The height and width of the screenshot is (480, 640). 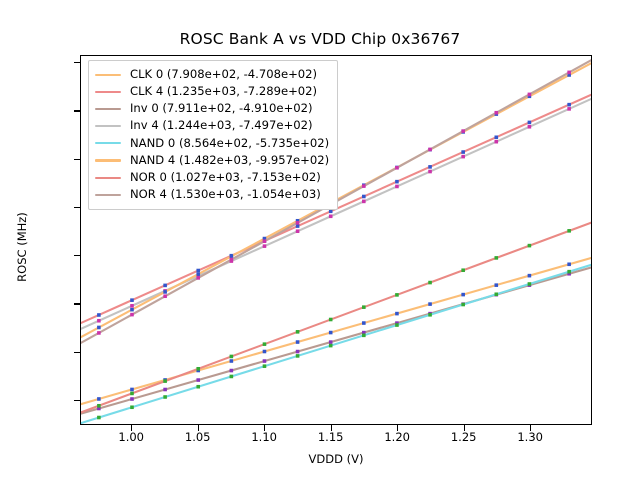 I want to click on legend-item: NOR 4 (1.530e+03, -1.054e+03), so click(x=212, y=194).